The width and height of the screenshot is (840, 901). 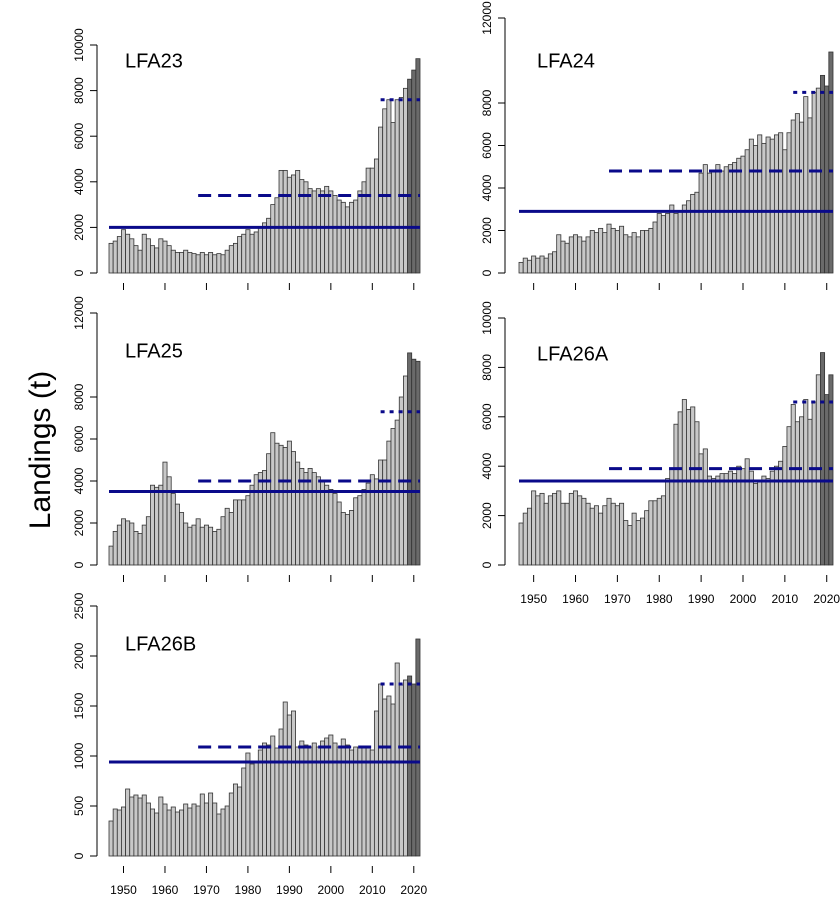 What do you see at coordinates (826, 599) in the screenshot?
I see `x-tick-label: 2020` at bounding box center [826, 599].